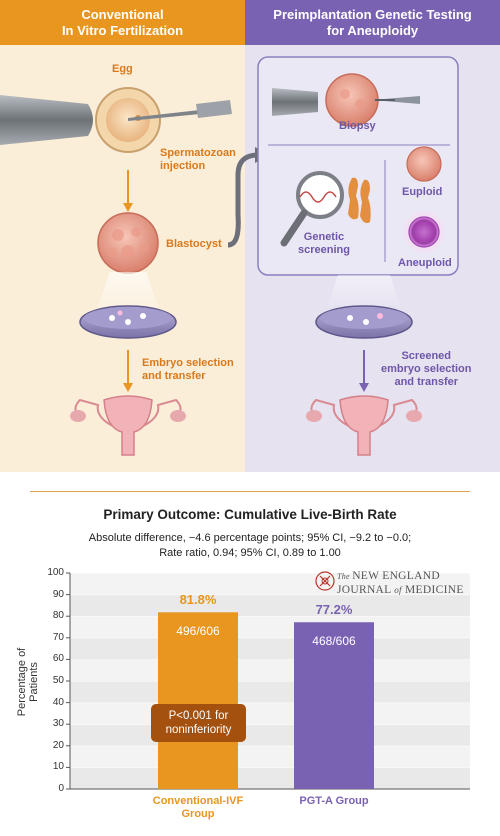  Describe the element at coordinates (334, 801) in the screenshot. I see `x-category-label: PGT-A Group` at that location.